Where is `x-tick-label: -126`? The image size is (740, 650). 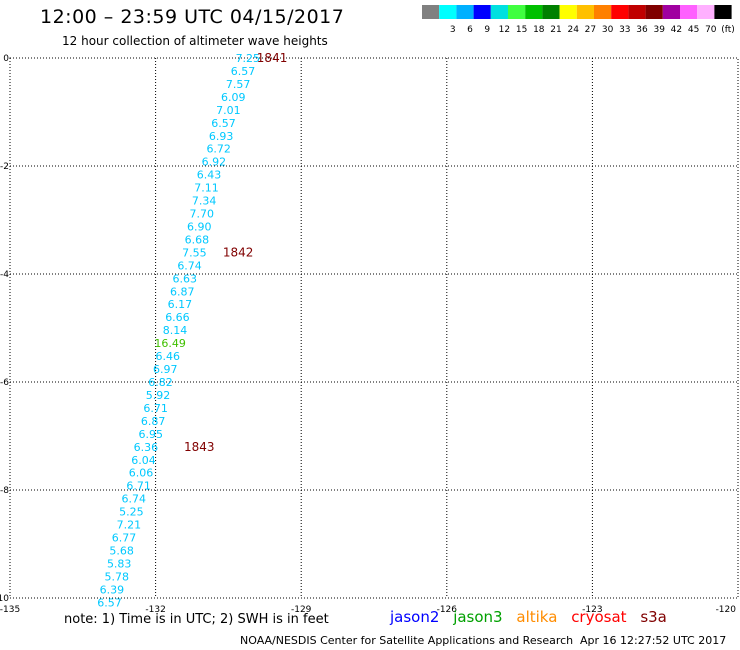
x-tick-label: -126 is located at coordinates (447, 610).